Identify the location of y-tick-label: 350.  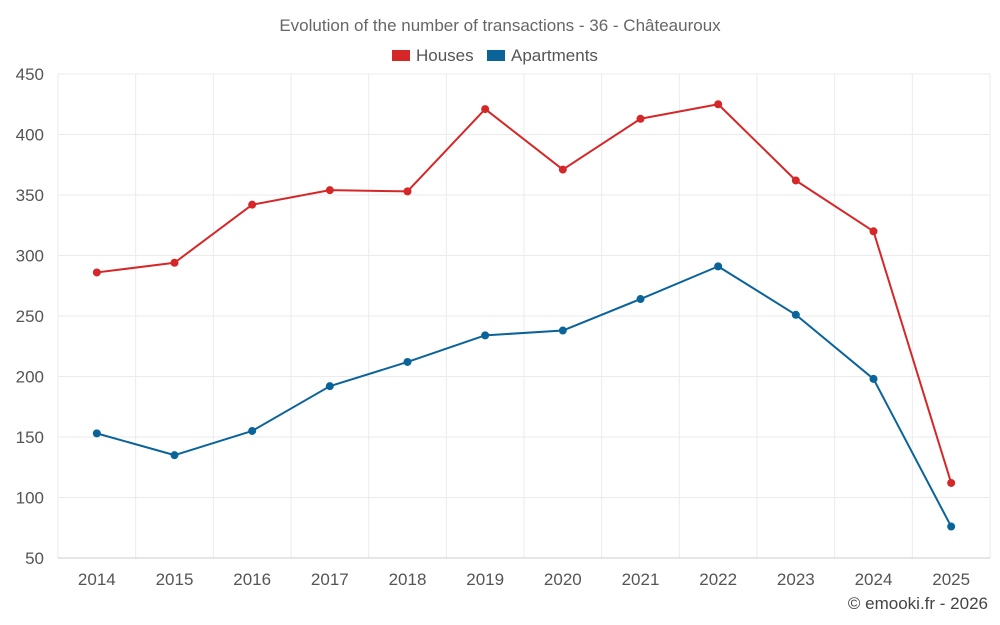
(30, 195).